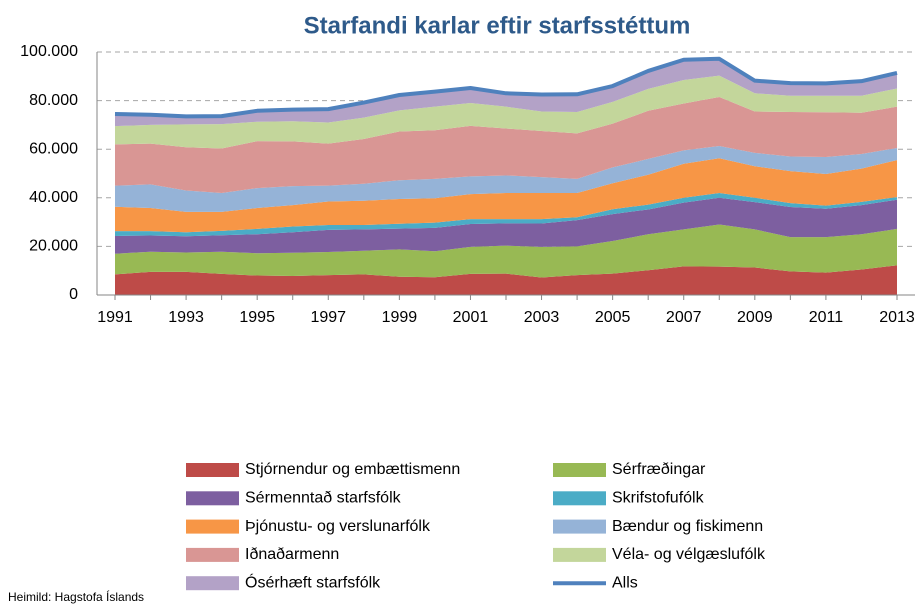  I want to click on x-tick-label: 2013, so click(897, 317).